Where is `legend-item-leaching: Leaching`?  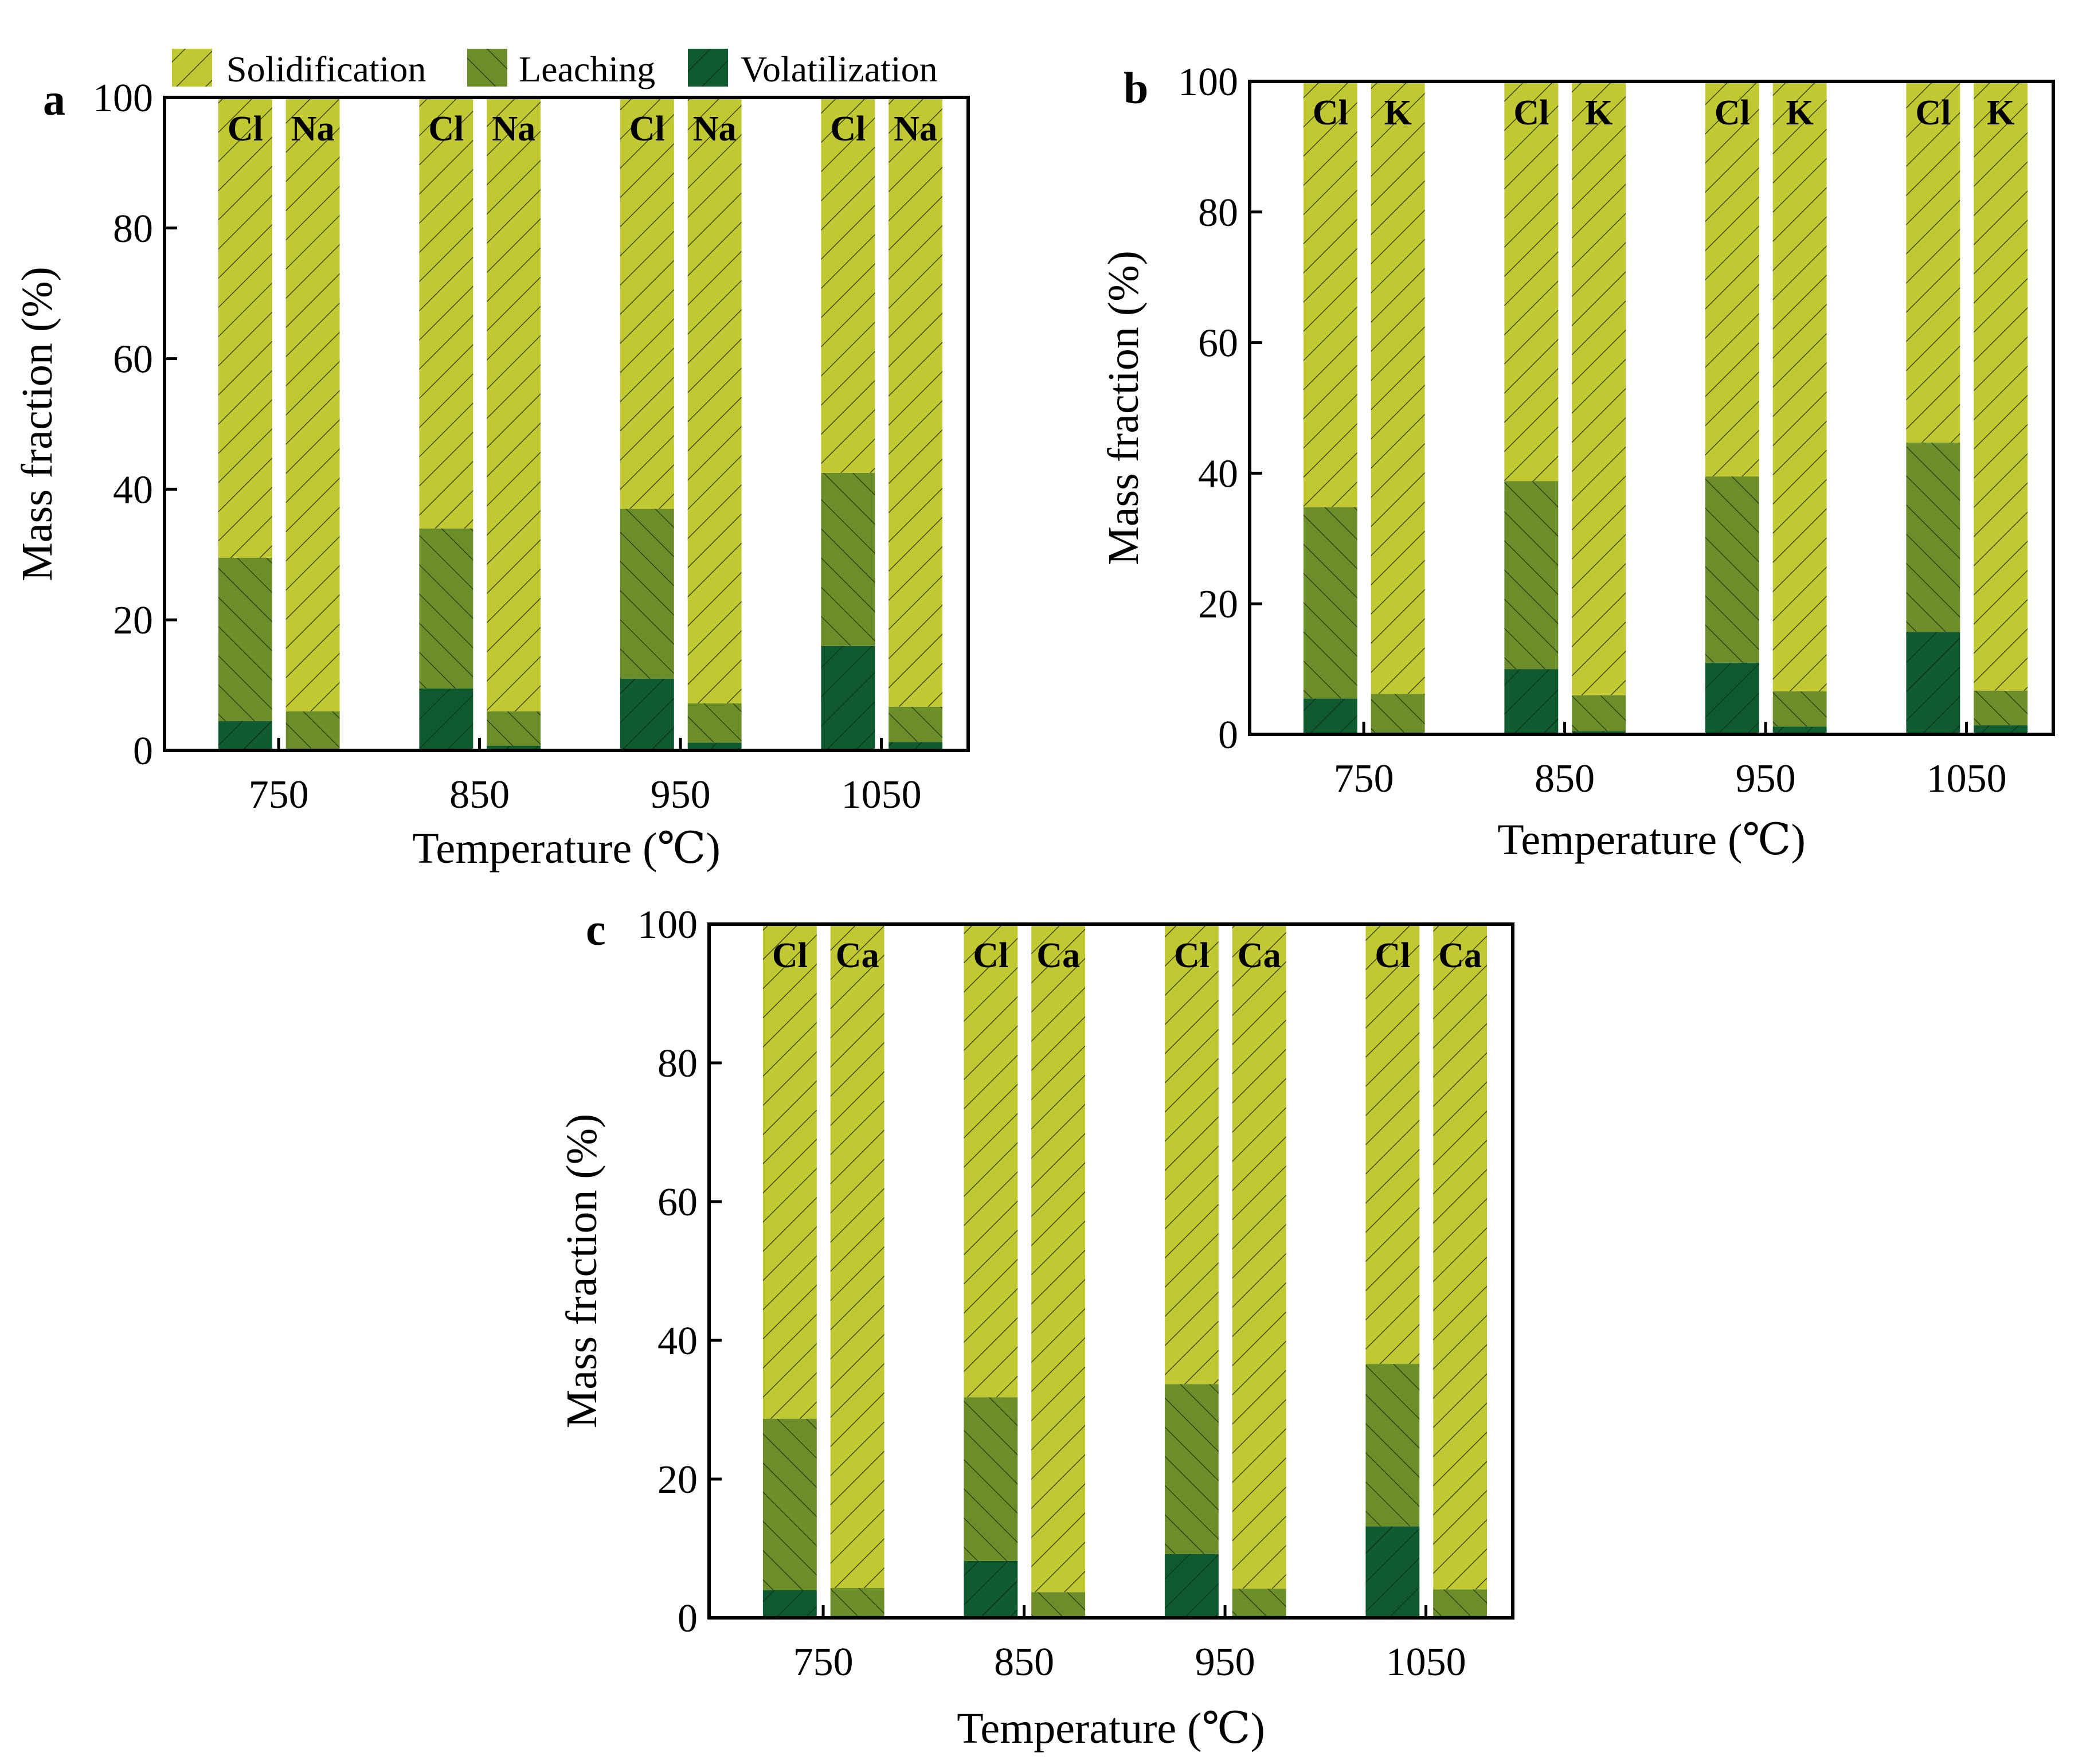
legend-item-leaching: Leaching is located at coordinates (561, 69).